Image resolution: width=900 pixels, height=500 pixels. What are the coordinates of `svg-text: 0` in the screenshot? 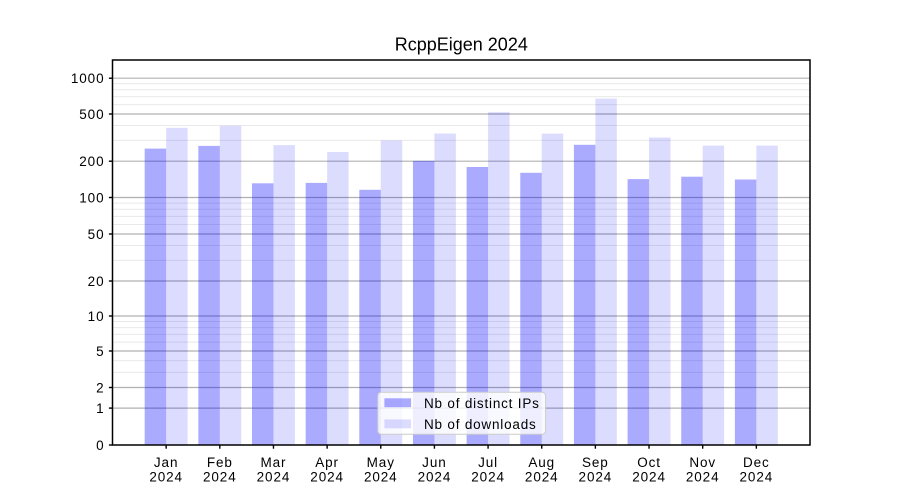 It's located at (100, 445).